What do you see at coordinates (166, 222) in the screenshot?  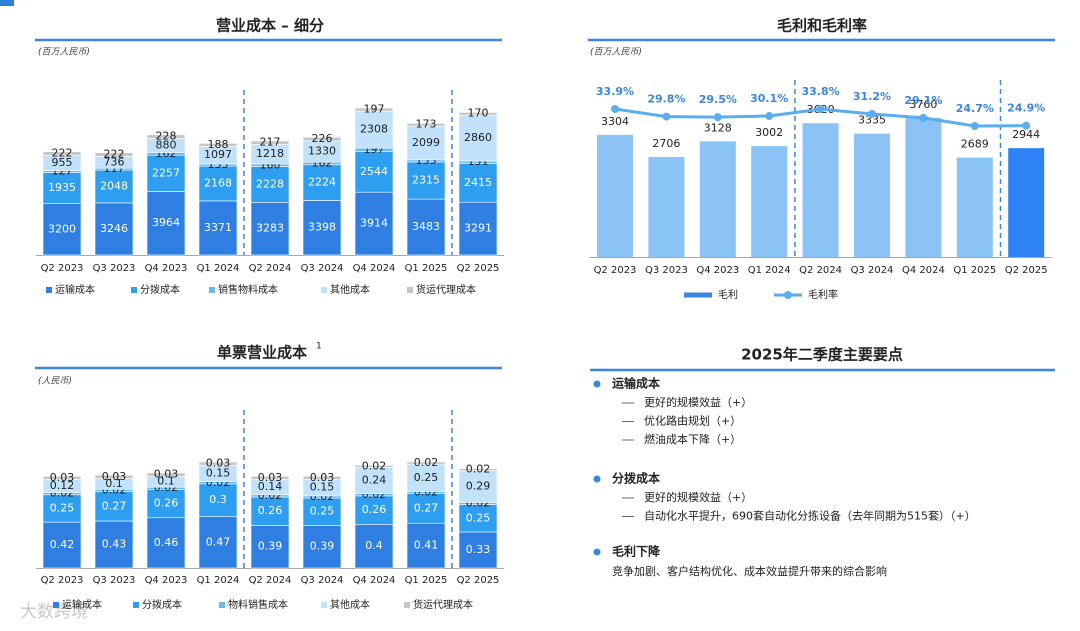 I see `value-label: 3964` at bounding box center [166, 222].